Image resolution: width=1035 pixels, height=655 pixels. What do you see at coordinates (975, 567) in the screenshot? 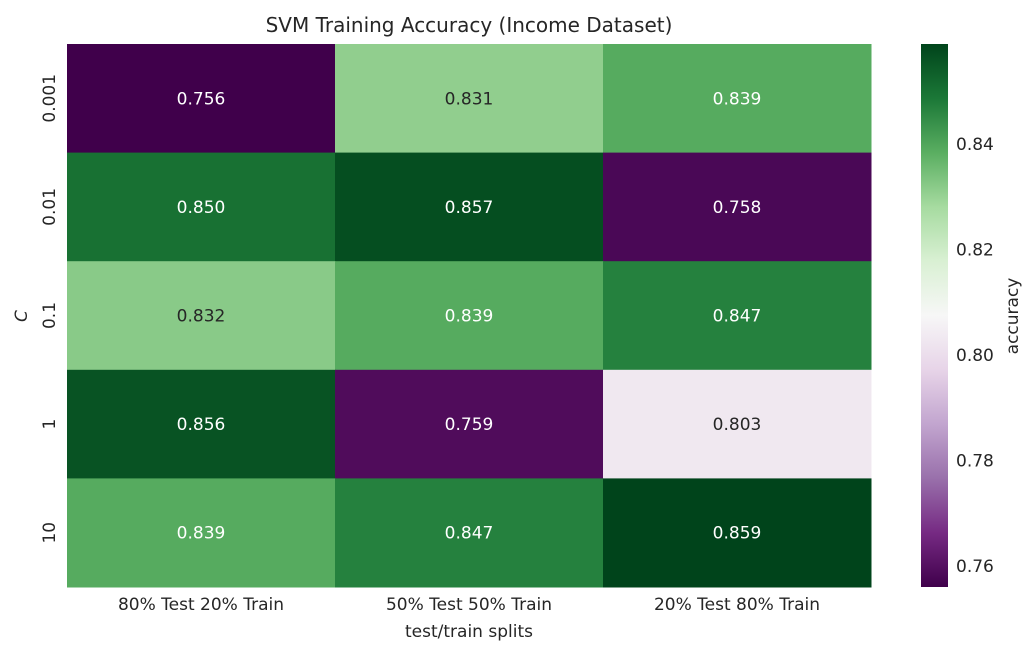
I see `colorbar-tick-label: 0.76` at bounding box center [975, 567].